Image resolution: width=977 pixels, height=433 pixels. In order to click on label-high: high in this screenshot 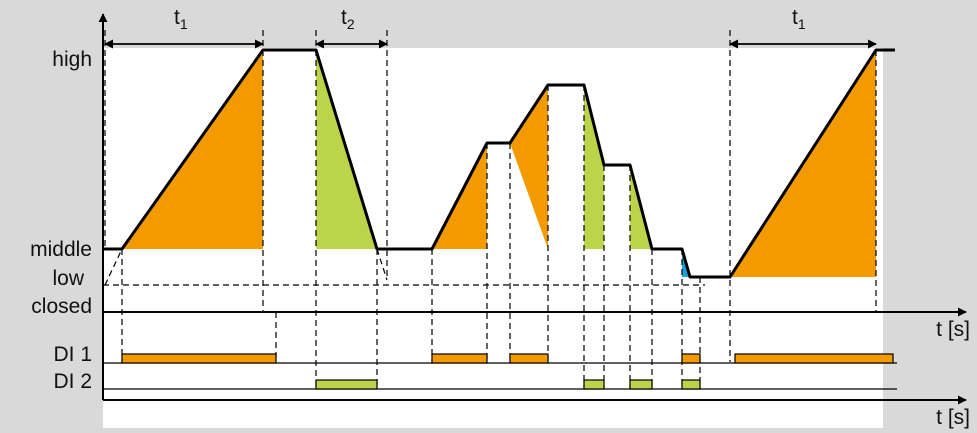, I will do `click(72, 59)`.